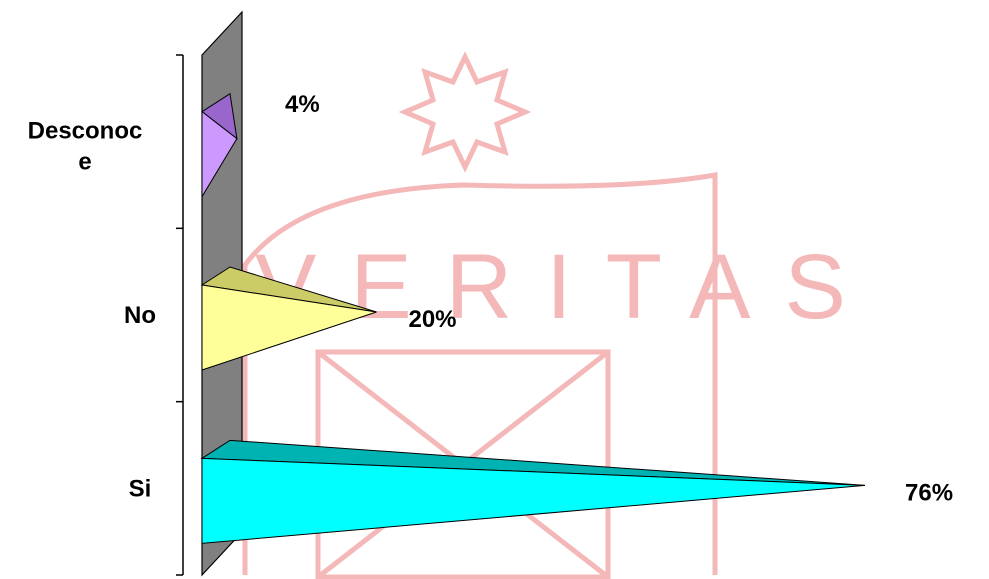  What do you see at coordinates (432, 319) in the screenshot?
I see `data-label: 20%` at bounding box center [432, 319].